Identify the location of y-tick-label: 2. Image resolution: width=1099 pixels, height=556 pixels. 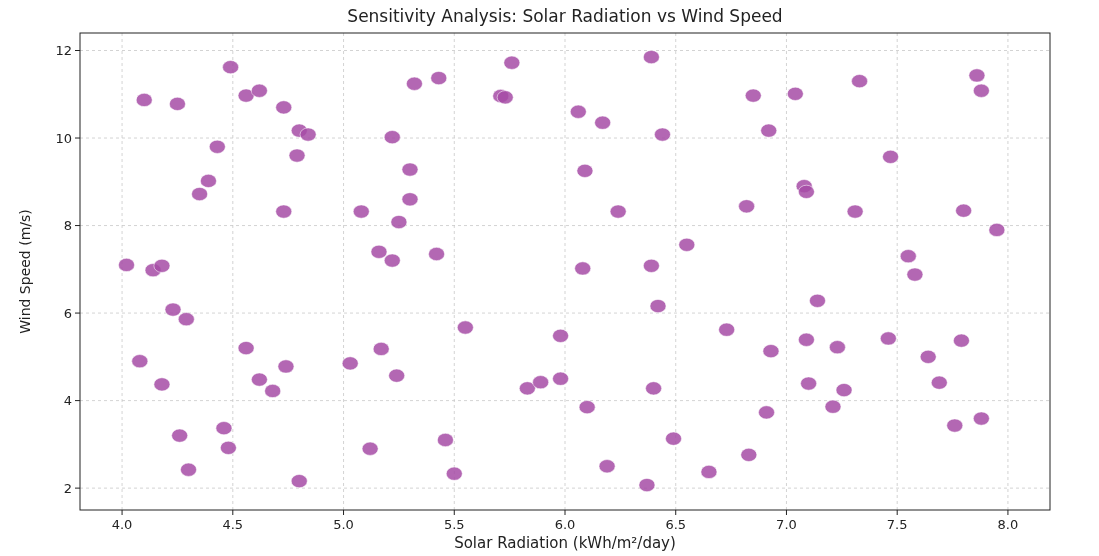
(67, 488).